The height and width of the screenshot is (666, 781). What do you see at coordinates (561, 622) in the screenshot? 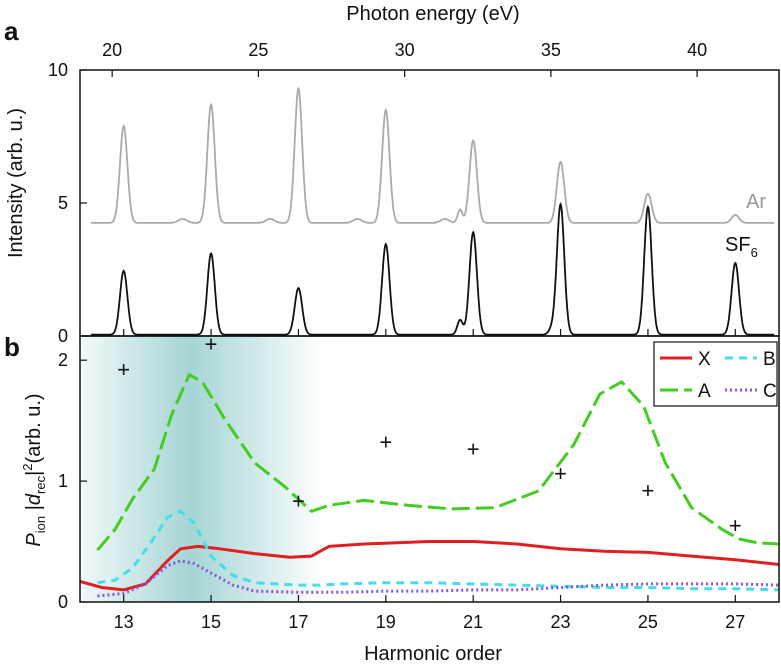
I see `x-tick-label: 23` at bounding box center [561, 622].